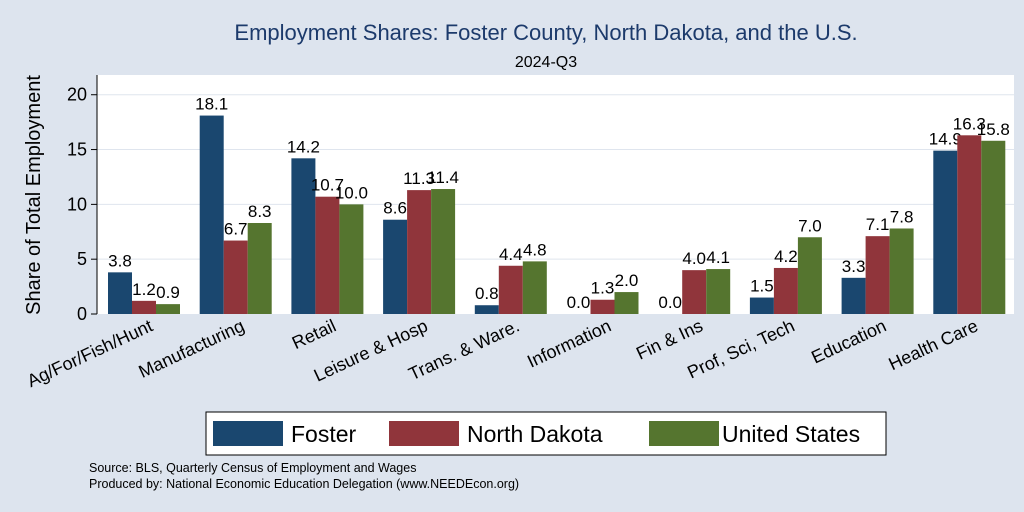 This screenshot has width=1024, height=512. I want to click on chart-subtitle: 2024-Q3, so click(546, 62).